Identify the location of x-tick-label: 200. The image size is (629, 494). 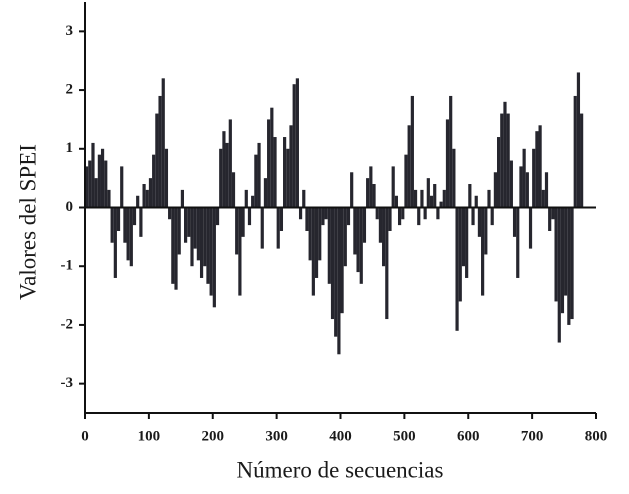
(213, 436).